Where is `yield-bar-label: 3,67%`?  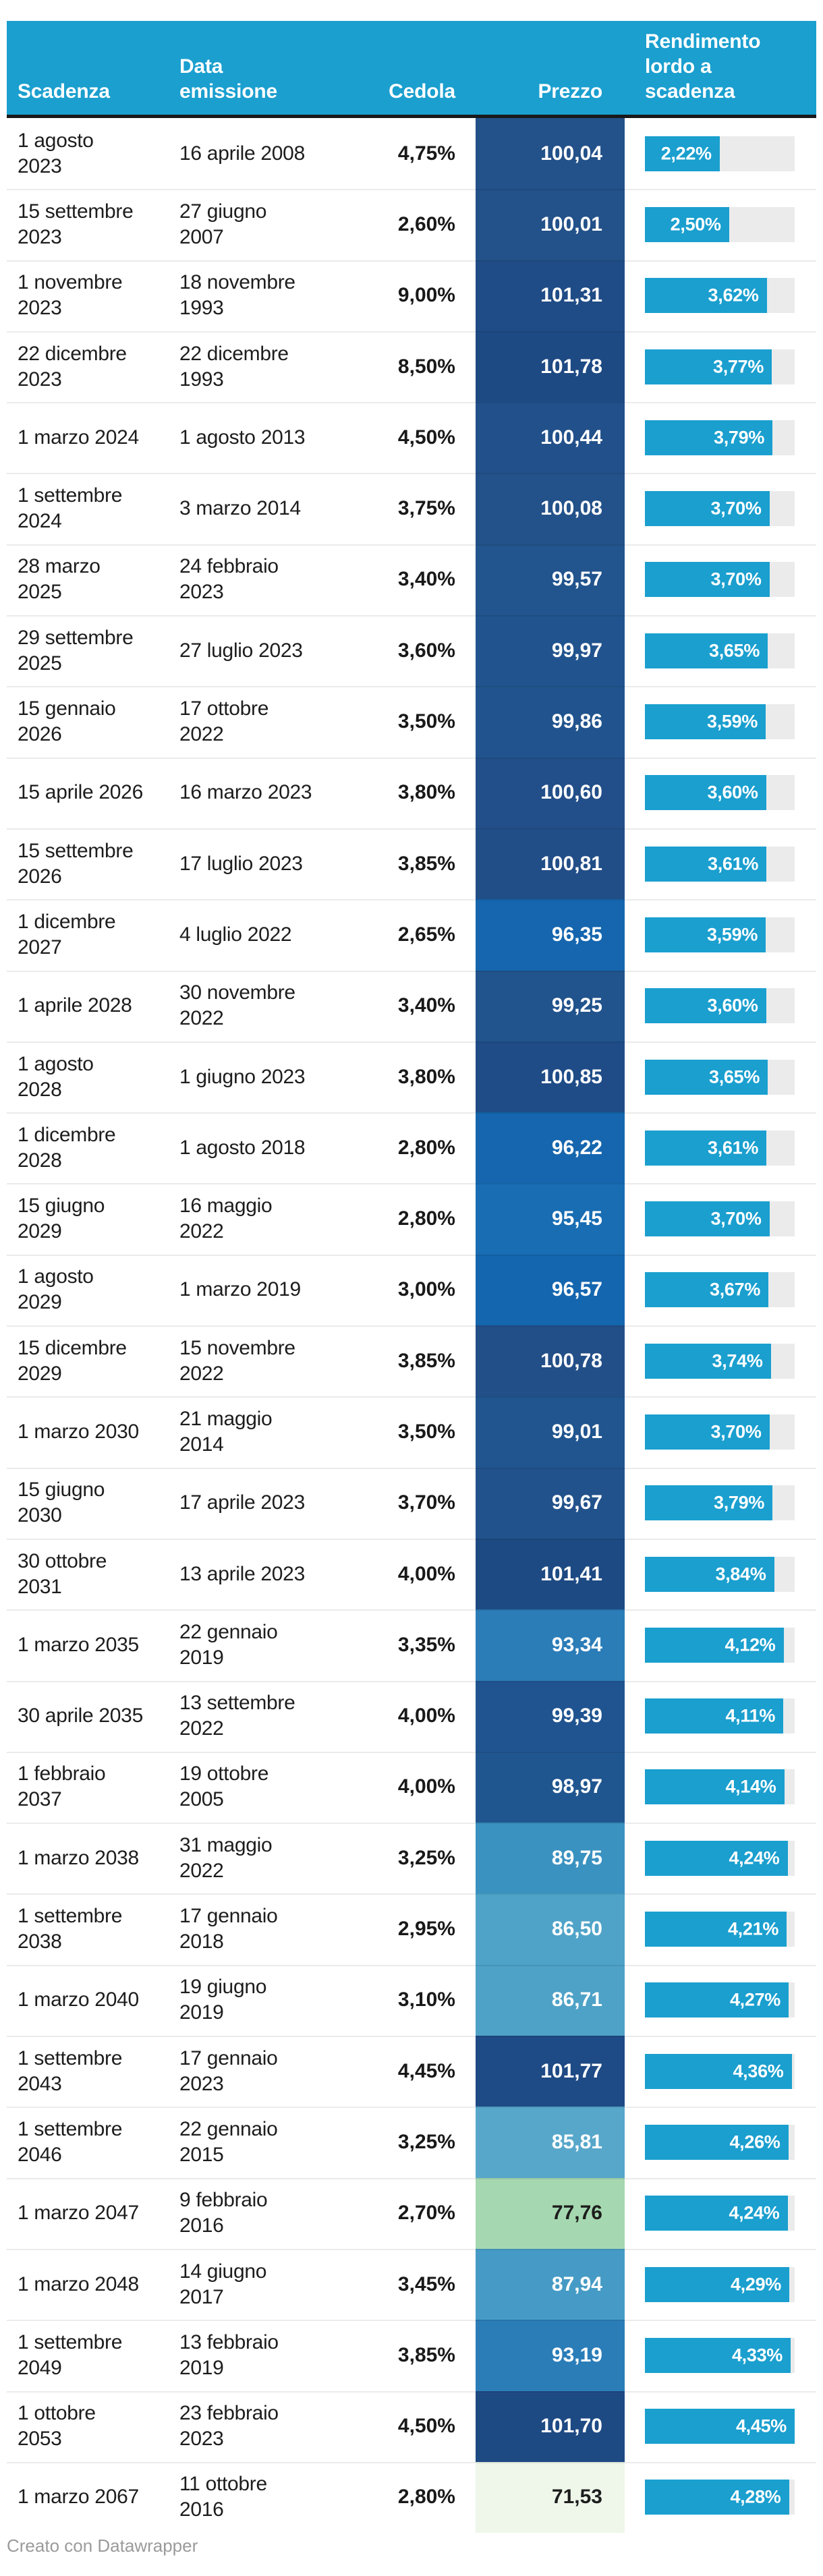 yield-bar-label: 3,67% is located at coordinates (735, 1289).